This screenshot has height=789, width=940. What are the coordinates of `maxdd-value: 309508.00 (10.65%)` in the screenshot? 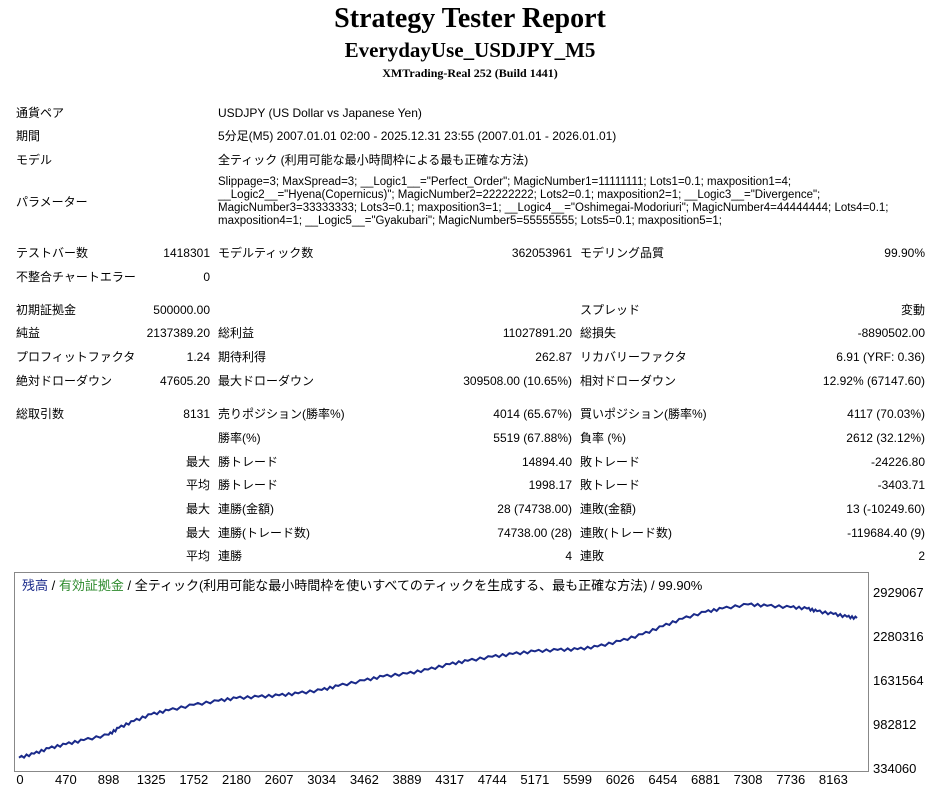 It's located at (517, 381).